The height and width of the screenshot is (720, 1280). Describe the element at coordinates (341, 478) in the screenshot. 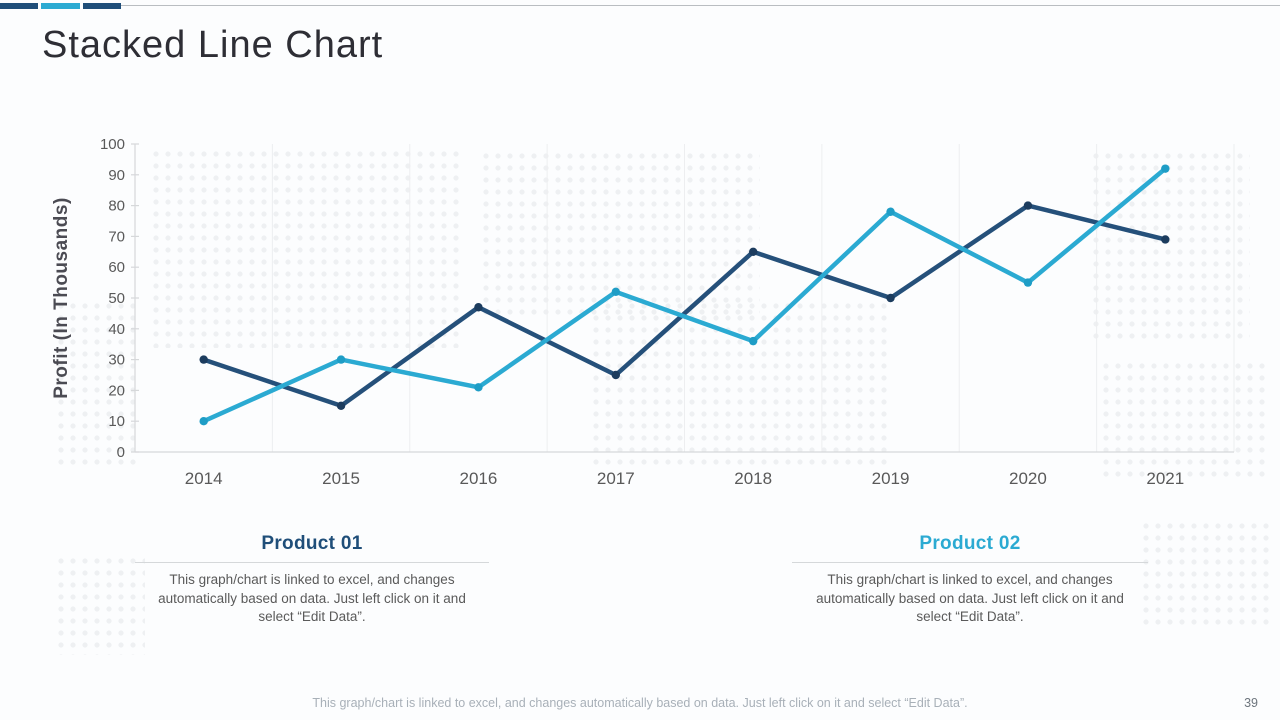

I see `x-tick-label: 2015` at that location.